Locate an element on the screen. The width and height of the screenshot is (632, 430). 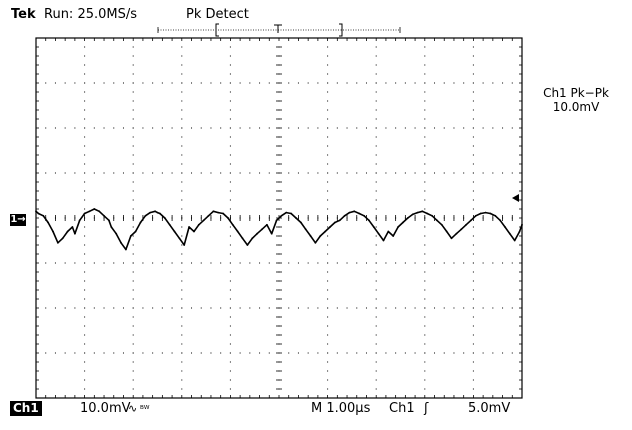
ch1-ground-marker: 1→ is located at coordinates (18, 220).